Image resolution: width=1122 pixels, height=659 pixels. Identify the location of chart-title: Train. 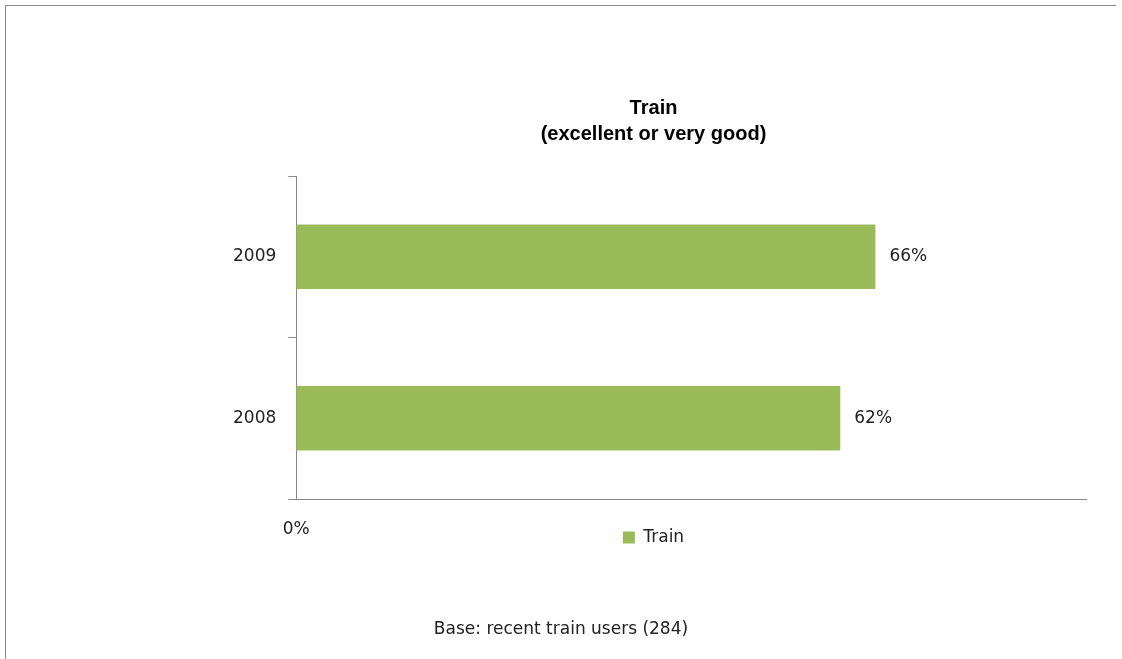
(653, 106).